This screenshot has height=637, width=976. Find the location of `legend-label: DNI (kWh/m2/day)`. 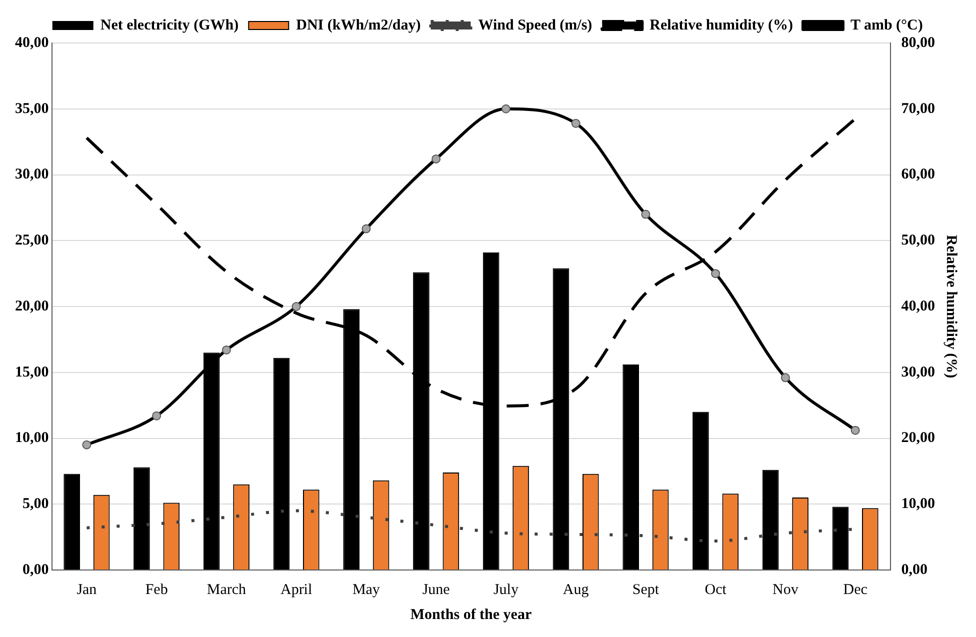

legend-label: DNI (kWh/m2/day) is located at coordinates (358, 25).